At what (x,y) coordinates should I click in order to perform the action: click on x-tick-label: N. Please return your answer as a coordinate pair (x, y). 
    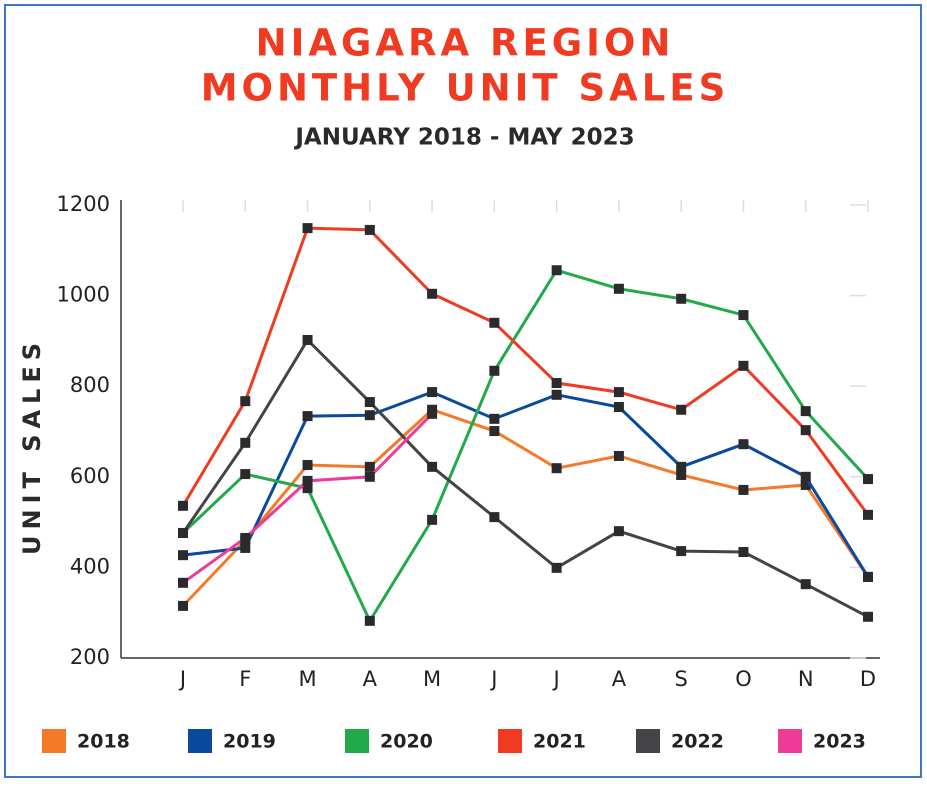
    Looking at the image, I should click on (806, 679).